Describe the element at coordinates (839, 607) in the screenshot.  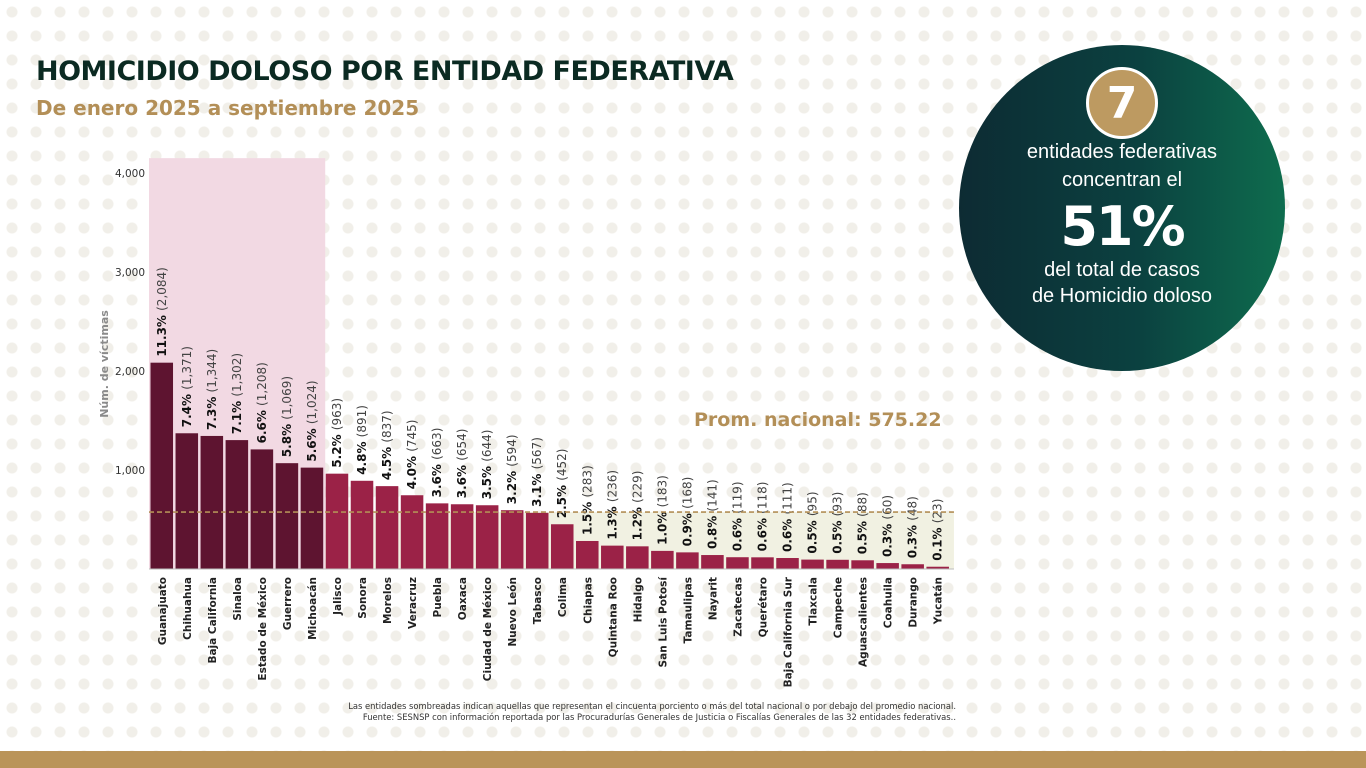
I see `category-label: Campeche` at that location.